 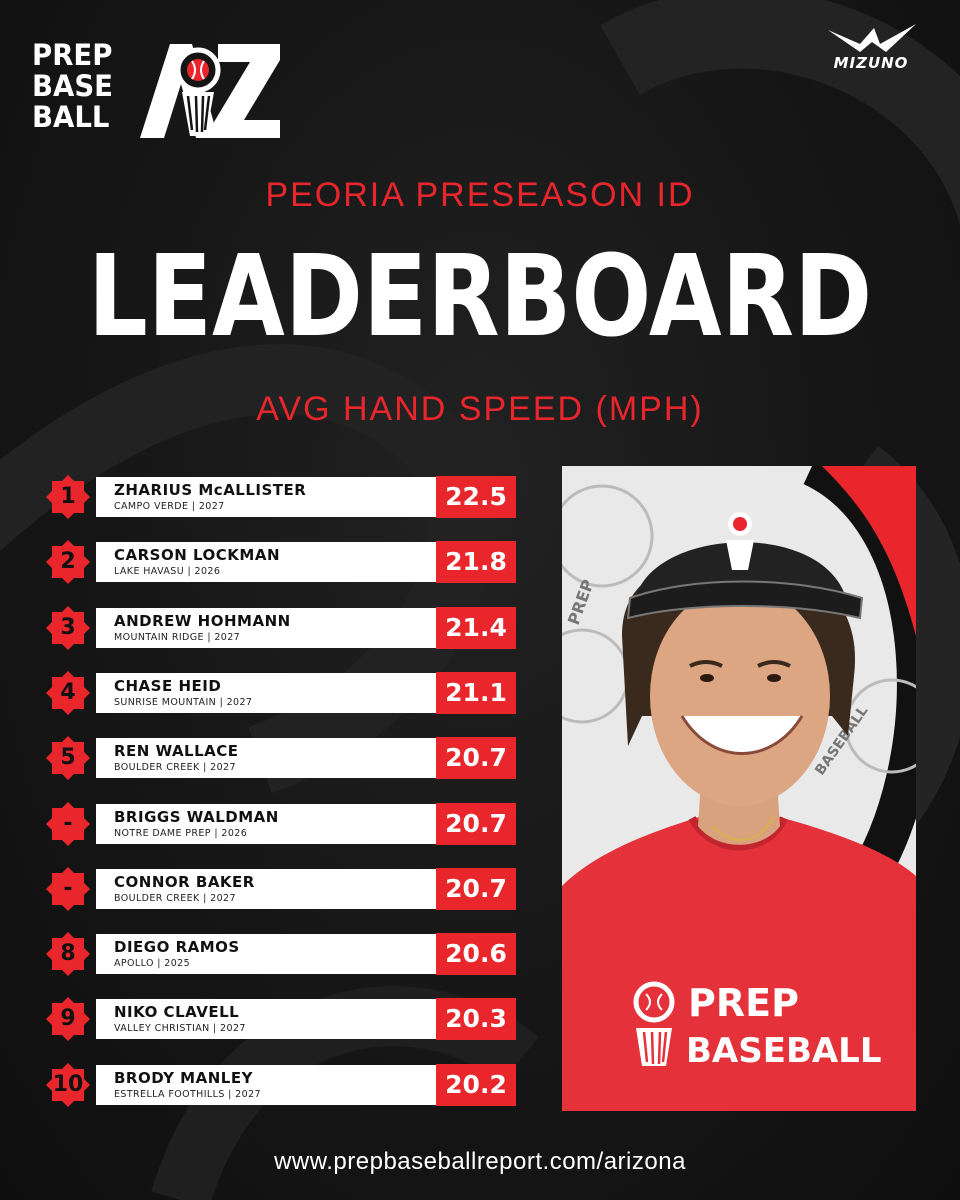 I want to click on hand-speed-value: 21.8, so click(x=476, y=561).